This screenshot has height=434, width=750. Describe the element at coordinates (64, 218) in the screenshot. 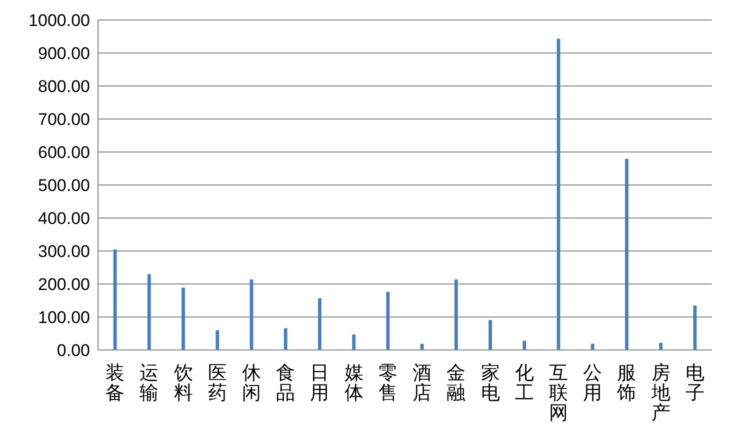

I see `y-tick-label: 400.00` at that location.